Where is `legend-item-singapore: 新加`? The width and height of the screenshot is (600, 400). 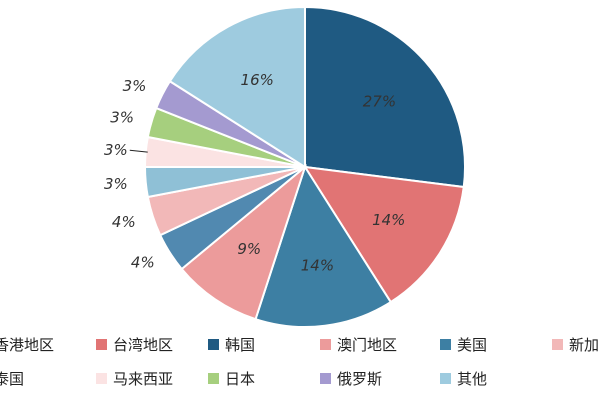 legend-item-singapore: 新加 is located at coordinates (575, 344).